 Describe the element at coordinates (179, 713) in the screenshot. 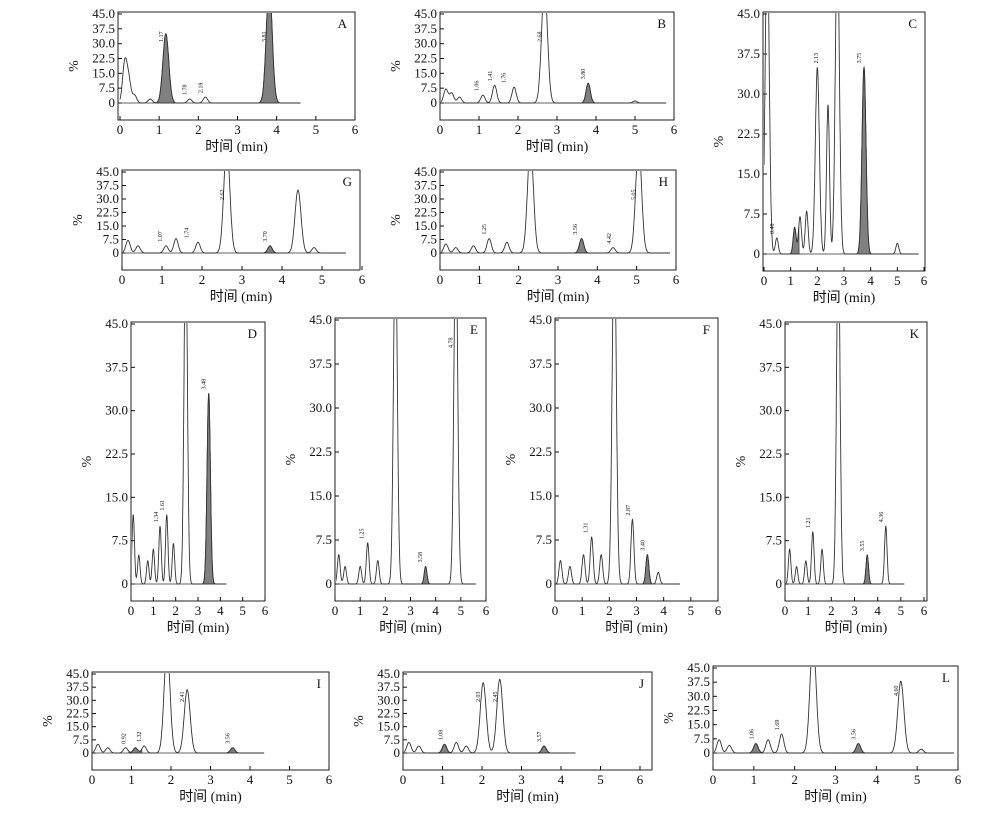

I see `trace-group: 0.92 1.32 2.41 3.56` at that location.